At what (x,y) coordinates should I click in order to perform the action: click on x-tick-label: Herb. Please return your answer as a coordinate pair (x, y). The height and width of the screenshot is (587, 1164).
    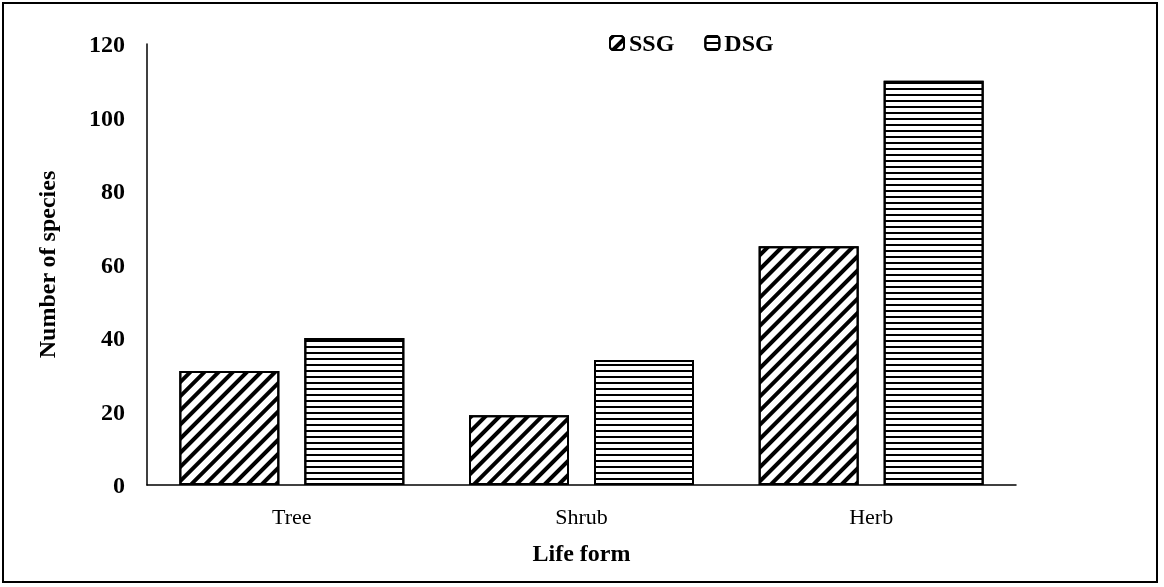
    Looking at the image, I should click on (871, 516).